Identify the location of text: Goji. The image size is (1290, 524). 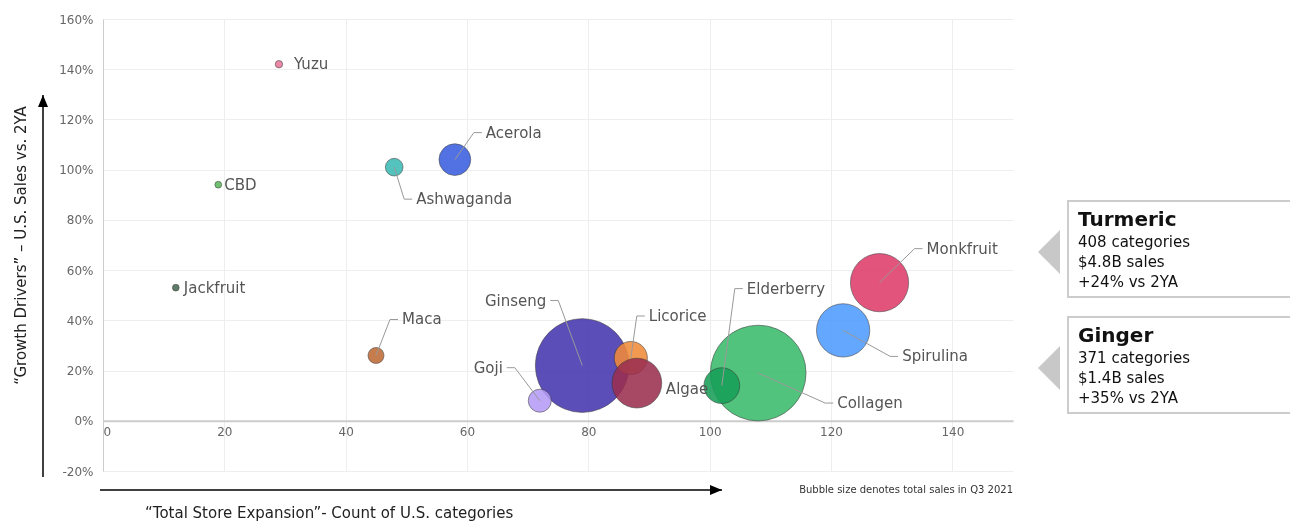
(488, 367).